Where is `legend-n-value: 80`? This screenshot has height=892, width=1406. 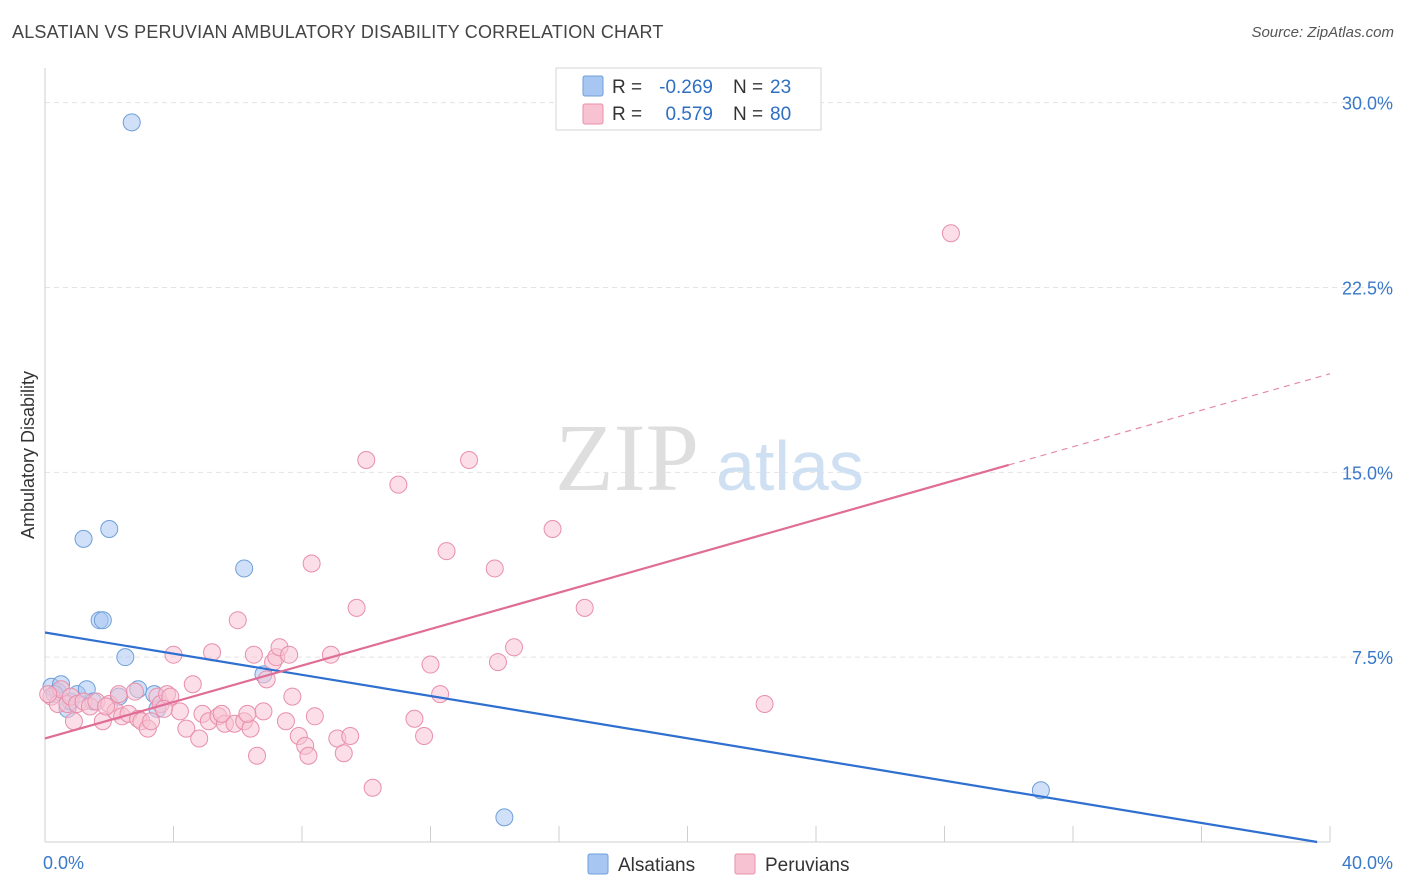 legend-n-value: 80 is located at coordinates (780, 114).